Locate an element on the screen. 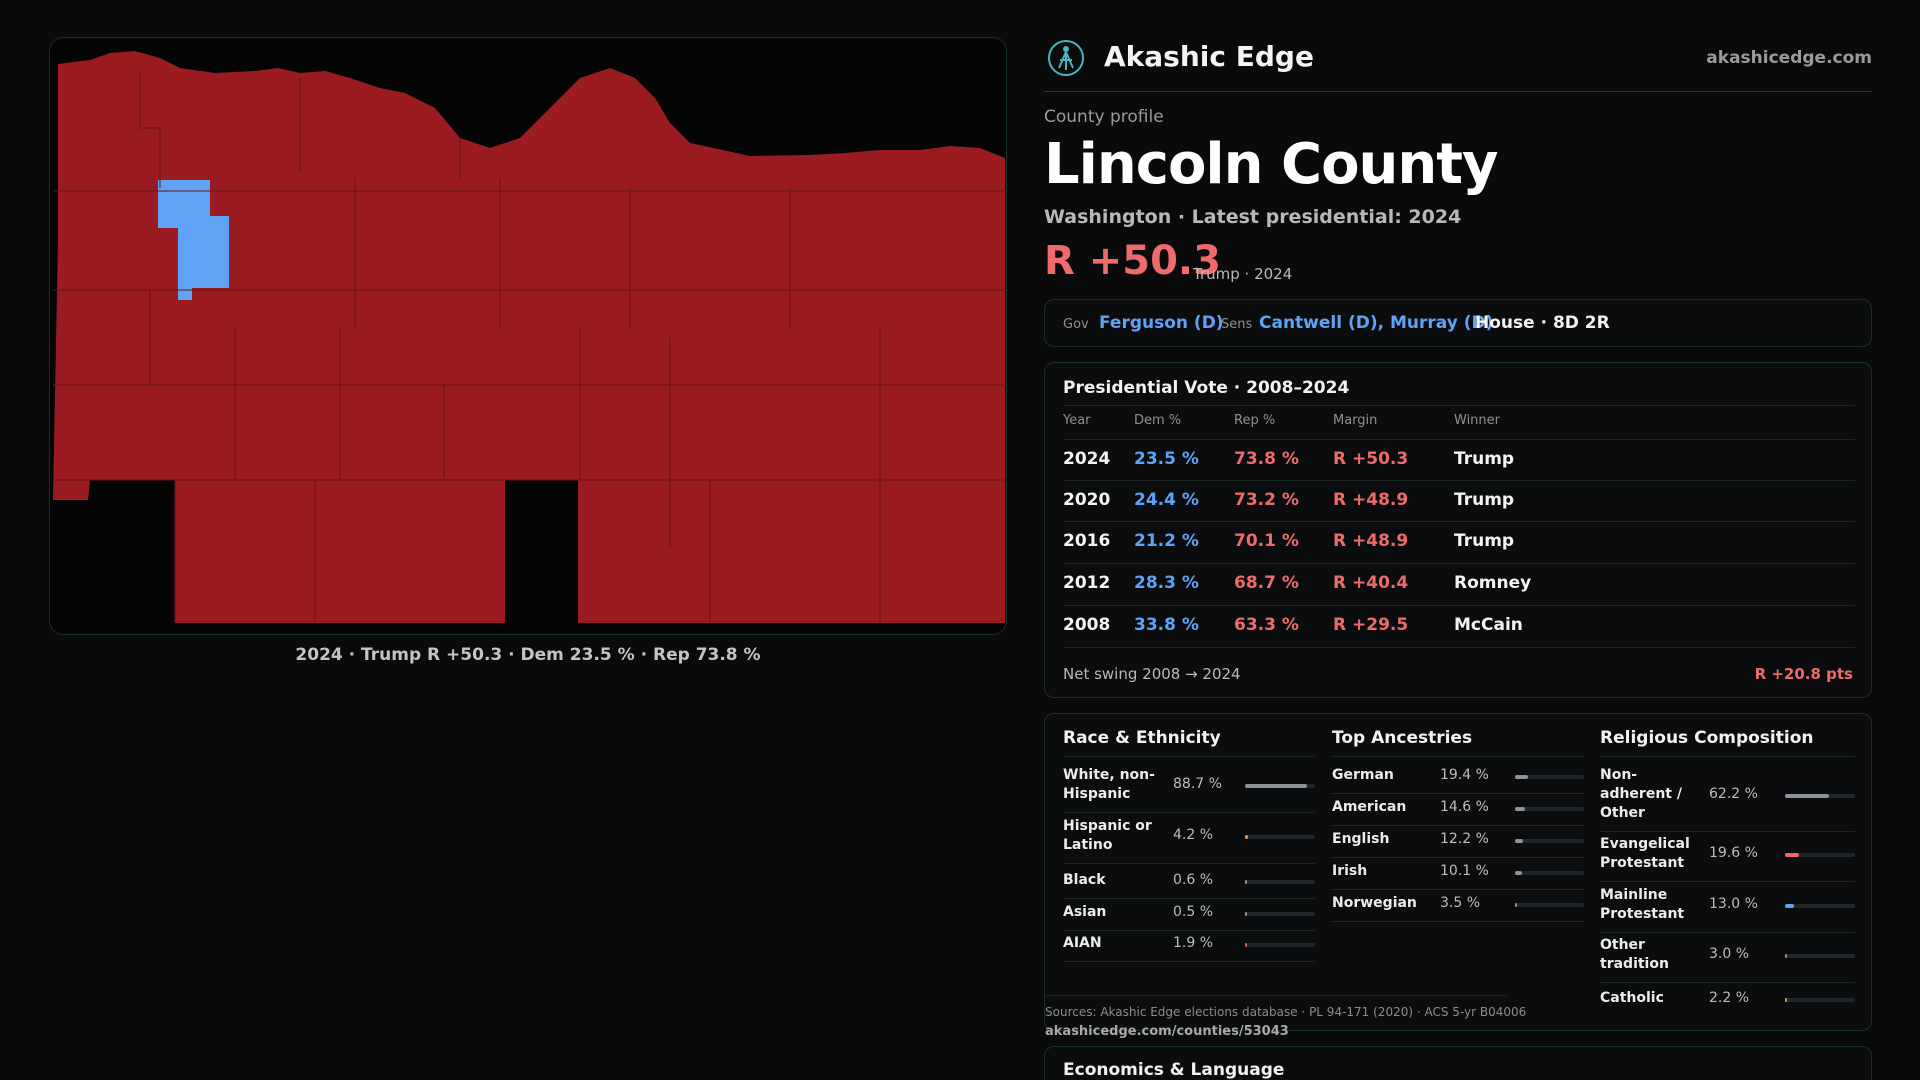 This screenshot has height=1080, width=1920. religion-label: Catholic is located at coordinates (1632, 998).